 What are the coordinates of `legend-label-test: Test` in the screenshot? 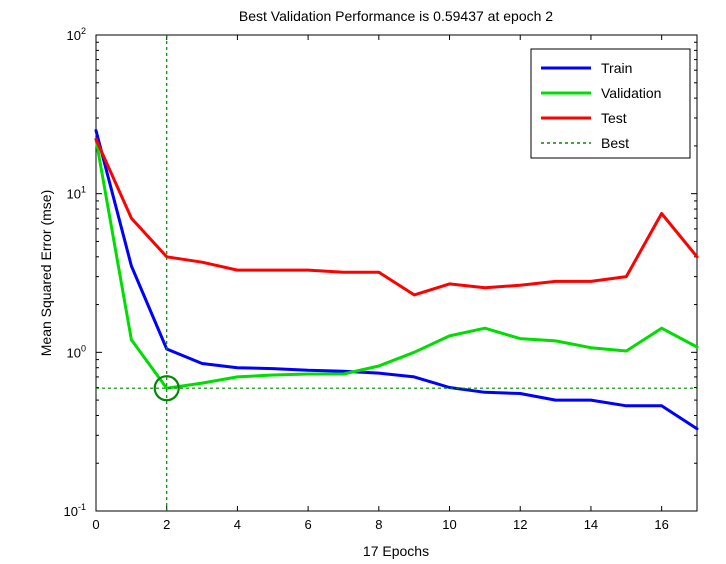 It's located at (614, 118).